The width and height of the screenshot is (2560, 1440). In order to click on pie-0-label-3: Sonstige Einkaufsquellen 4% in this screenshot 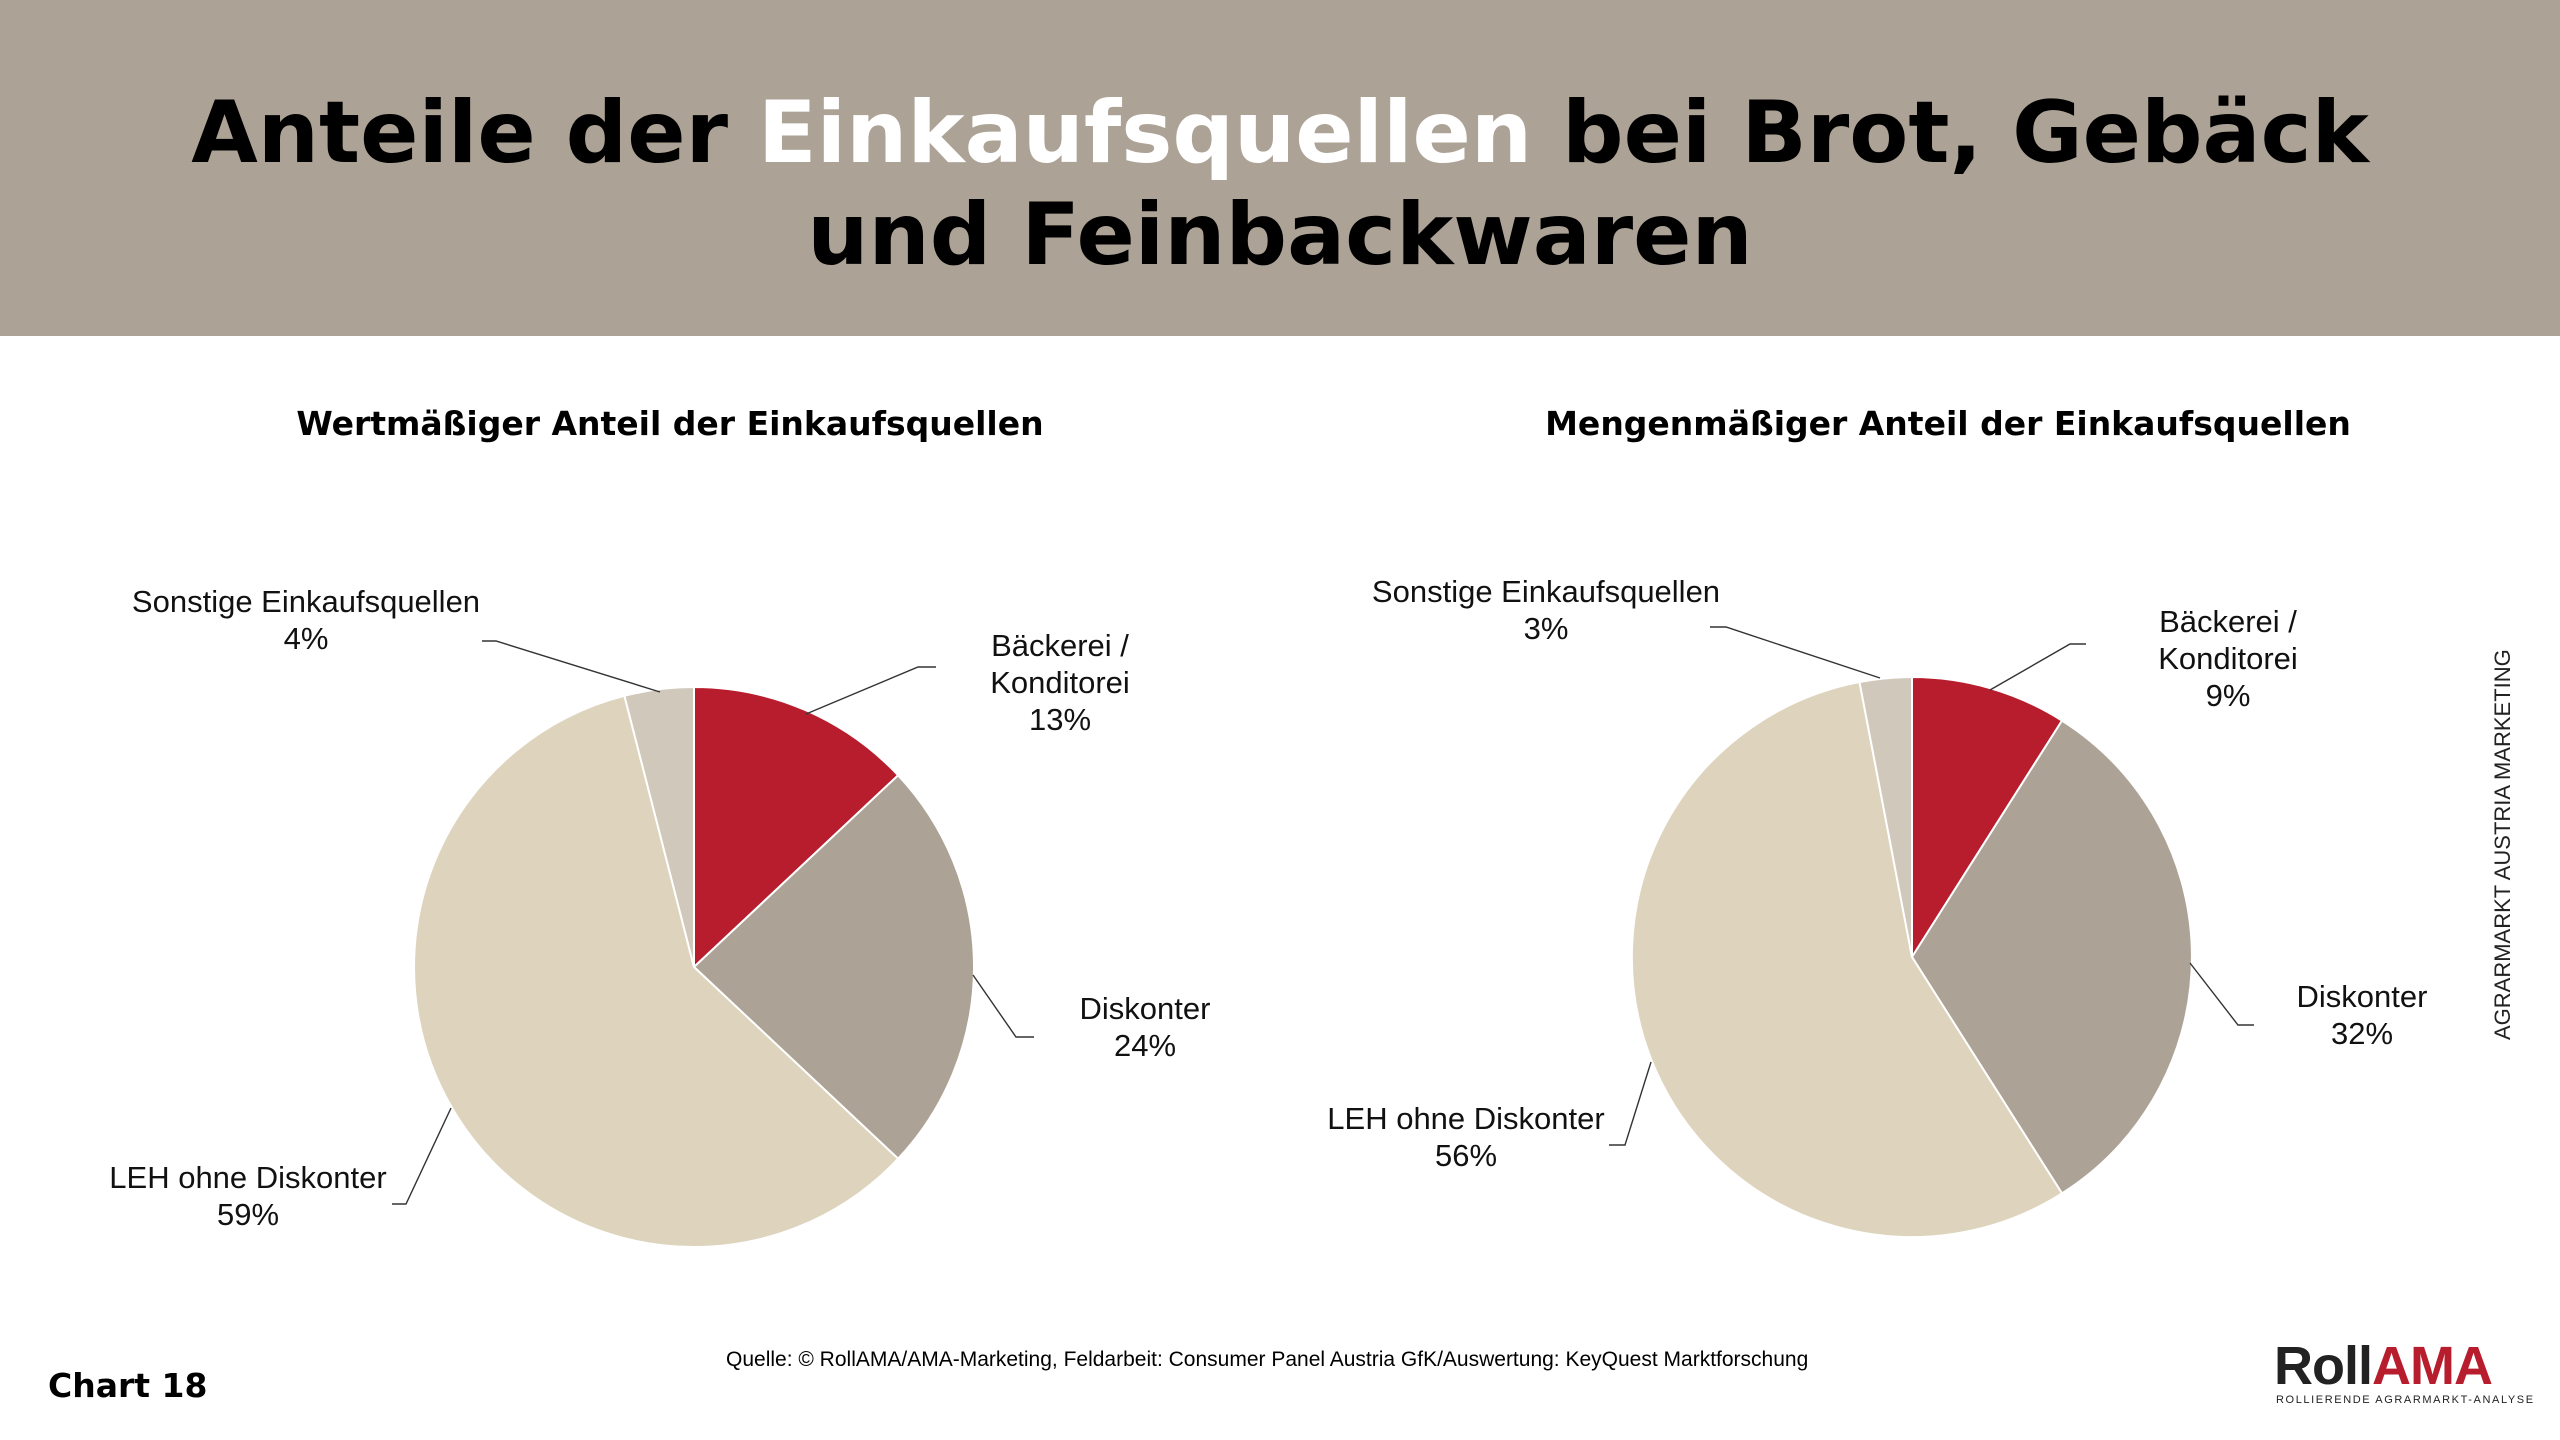, I will do `click(306, 620)`.